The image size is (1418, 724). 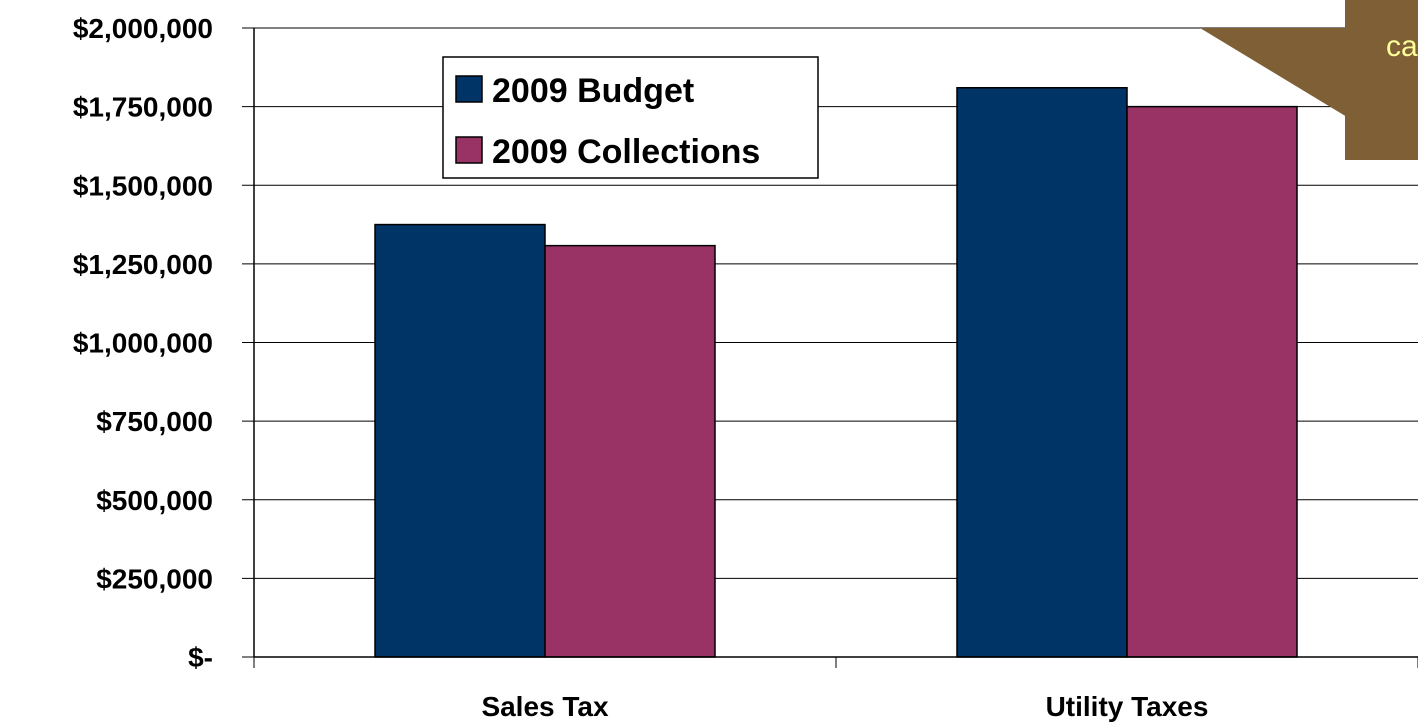 I want to click on callout-shape: ca, so click(x=1309, y=80).